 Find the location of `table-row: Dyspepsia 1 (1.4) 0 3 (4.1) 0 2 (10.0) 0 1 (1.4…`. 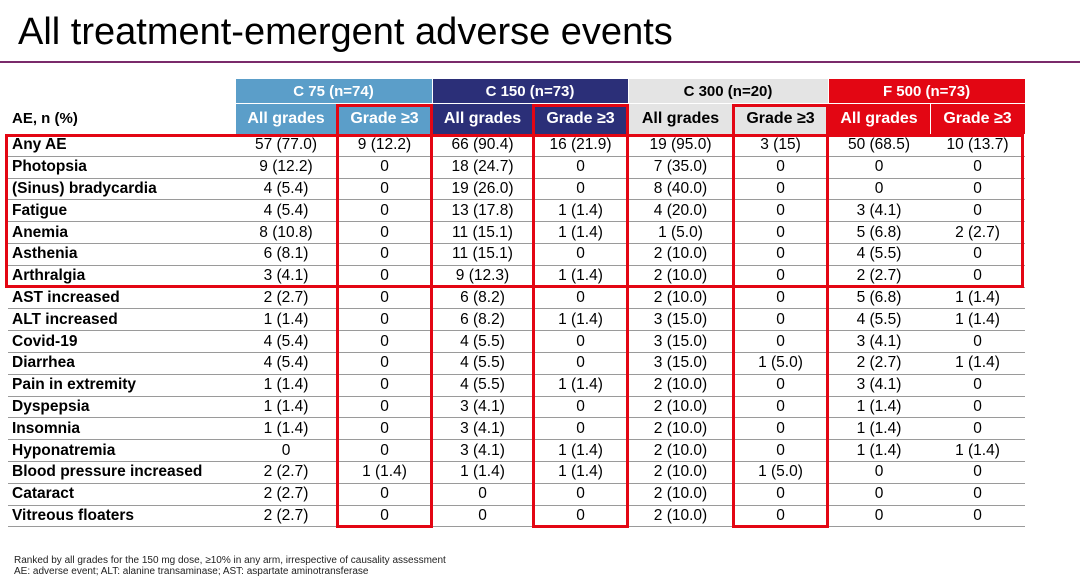

table-row: Dyspepsia 1 (1.4) 0 3 (4.1) 0 2 (10.0) 0 1 (1.4… is located at coordinates (516, 407).